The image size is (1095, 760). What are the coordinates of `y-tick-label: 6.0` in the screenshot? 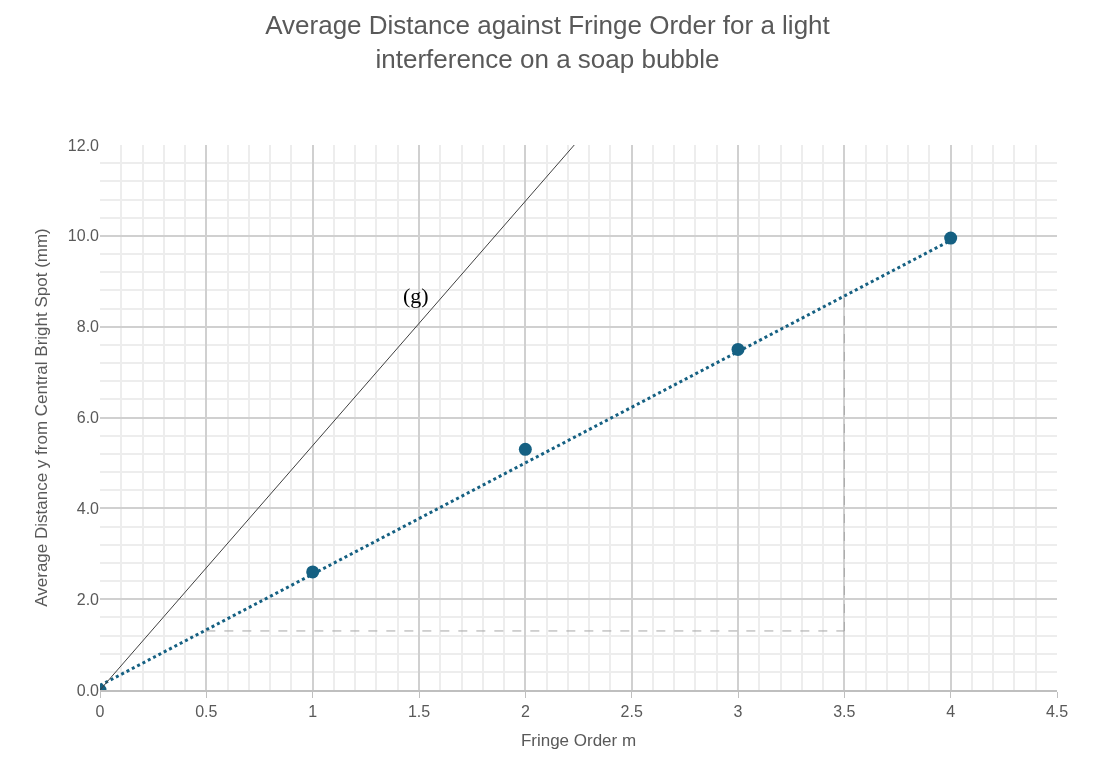 It's located at (88, 418).